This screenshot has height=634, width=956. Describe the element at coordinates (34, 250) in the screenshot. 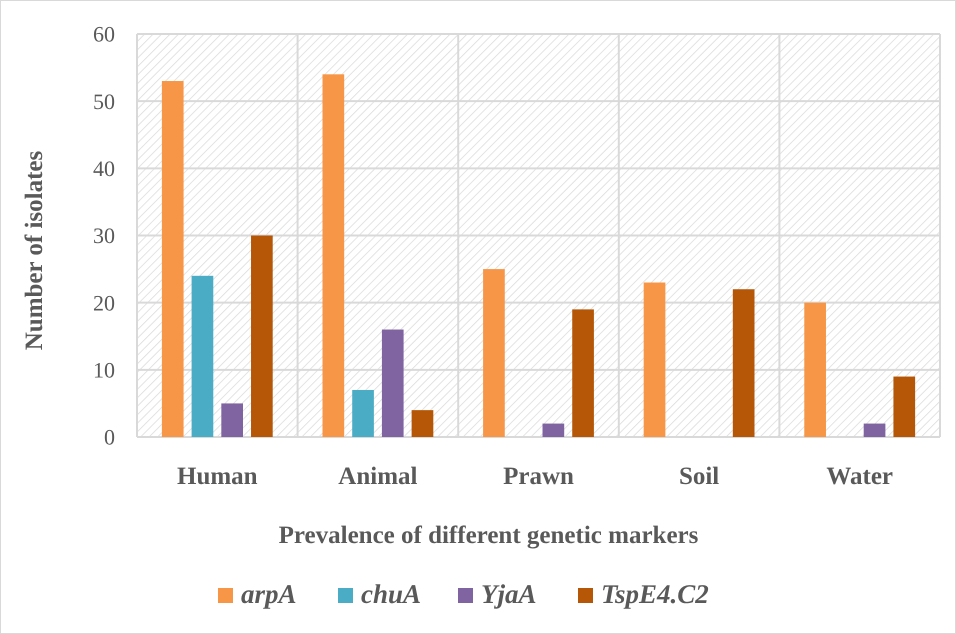

I see `y-axis-title: Number of isolates` at that location.